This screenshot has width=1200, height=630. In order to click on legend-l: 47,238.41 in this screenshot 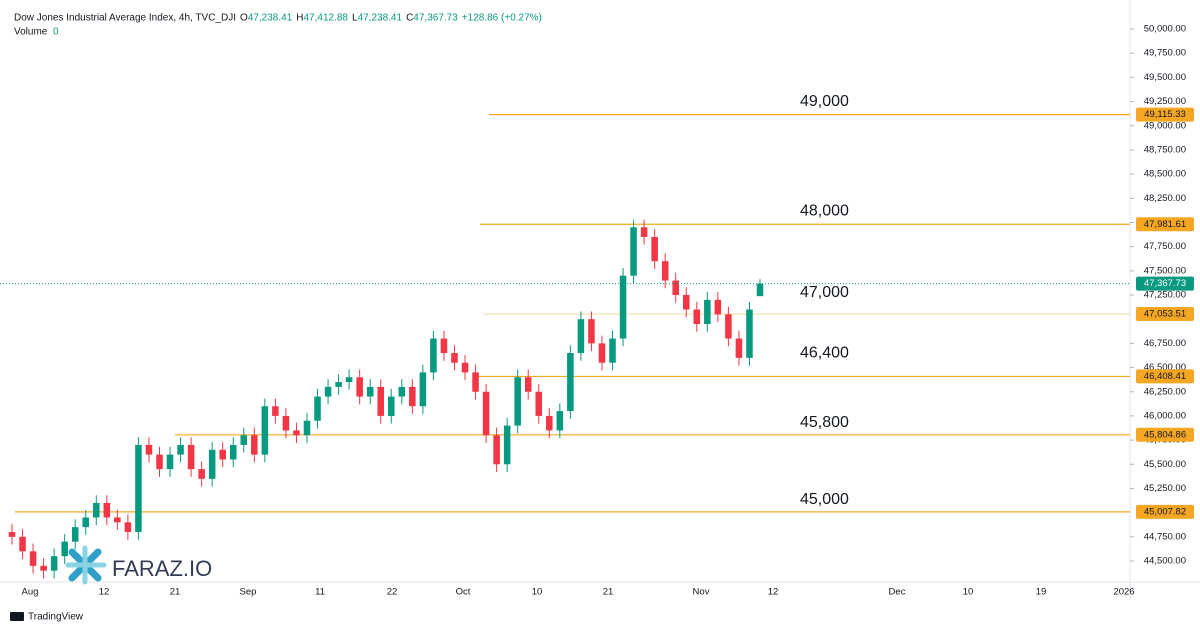, I will do `click(380, 18)`.